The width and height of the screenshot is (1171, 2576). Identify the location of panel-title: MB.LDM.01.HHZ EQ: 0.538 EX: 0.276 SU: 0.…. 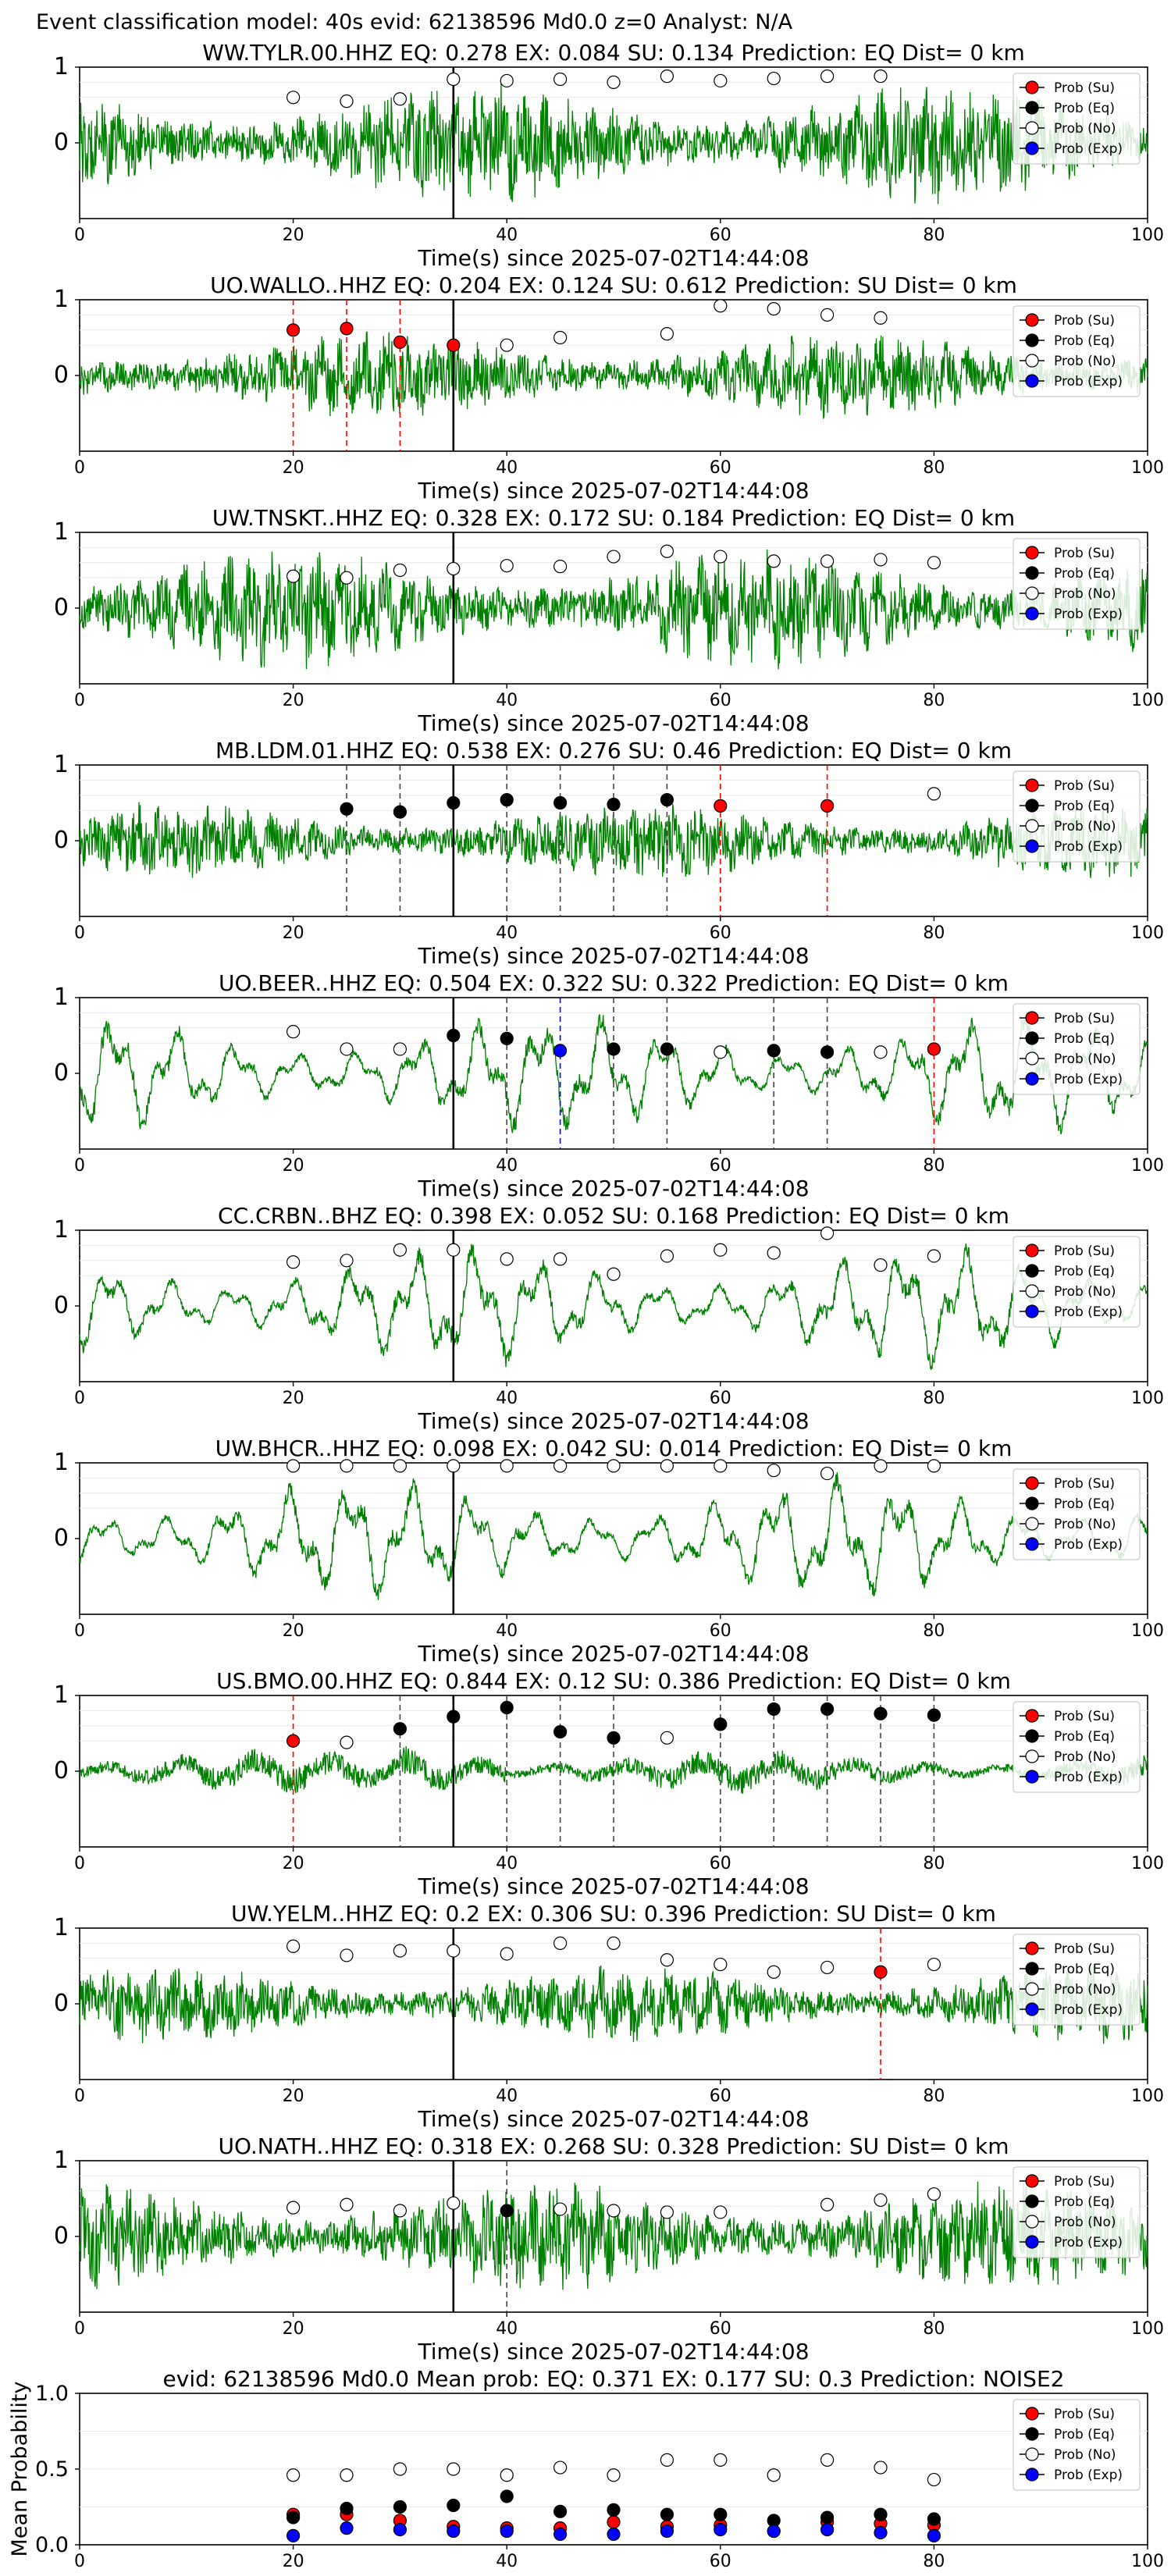
(613, 750).